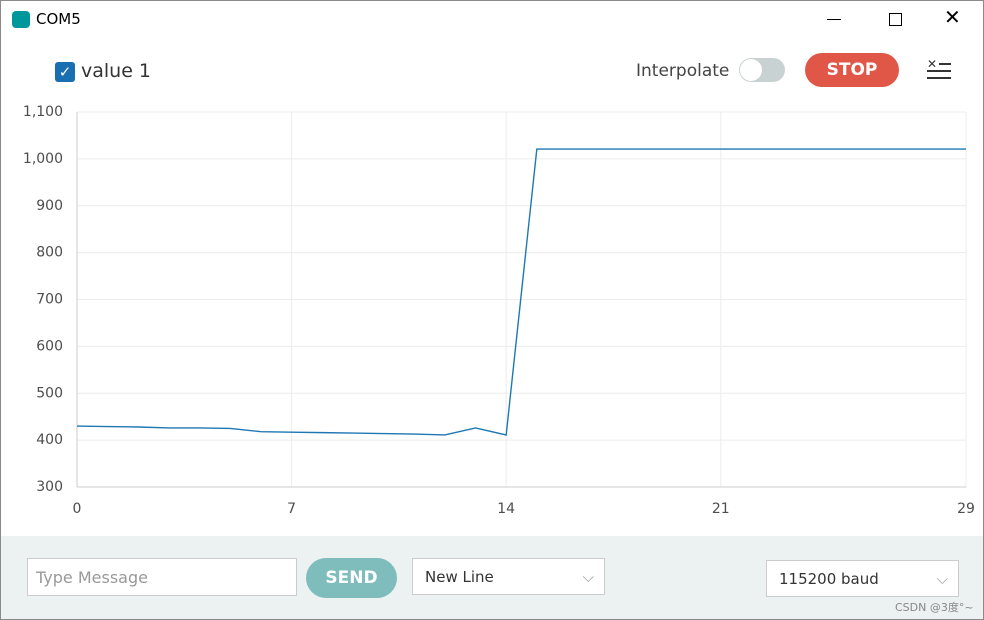 The width and height of the screenshot is (984, 620). I want to click on x-tick-label: 7, so click(291, 509).